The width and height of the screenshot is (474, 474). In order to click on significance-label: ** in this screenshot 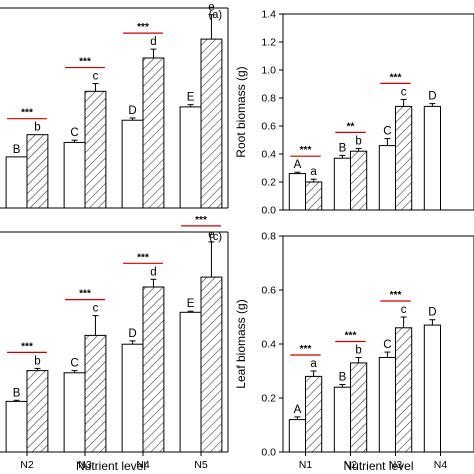, I will do `click(351, 126)`.